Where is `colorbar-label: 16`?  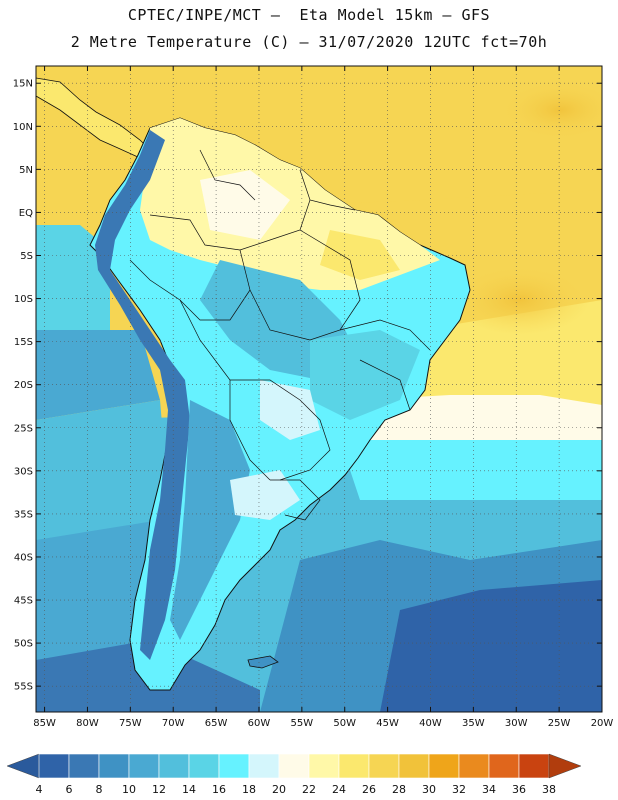
colorbar-label: 16 is located at coordinates (219, 789).